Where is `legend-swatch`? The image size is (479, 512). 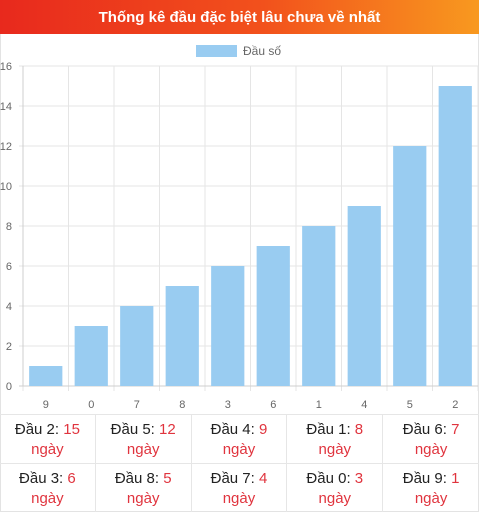
legend-swatch is located at coordinates (216, 51).